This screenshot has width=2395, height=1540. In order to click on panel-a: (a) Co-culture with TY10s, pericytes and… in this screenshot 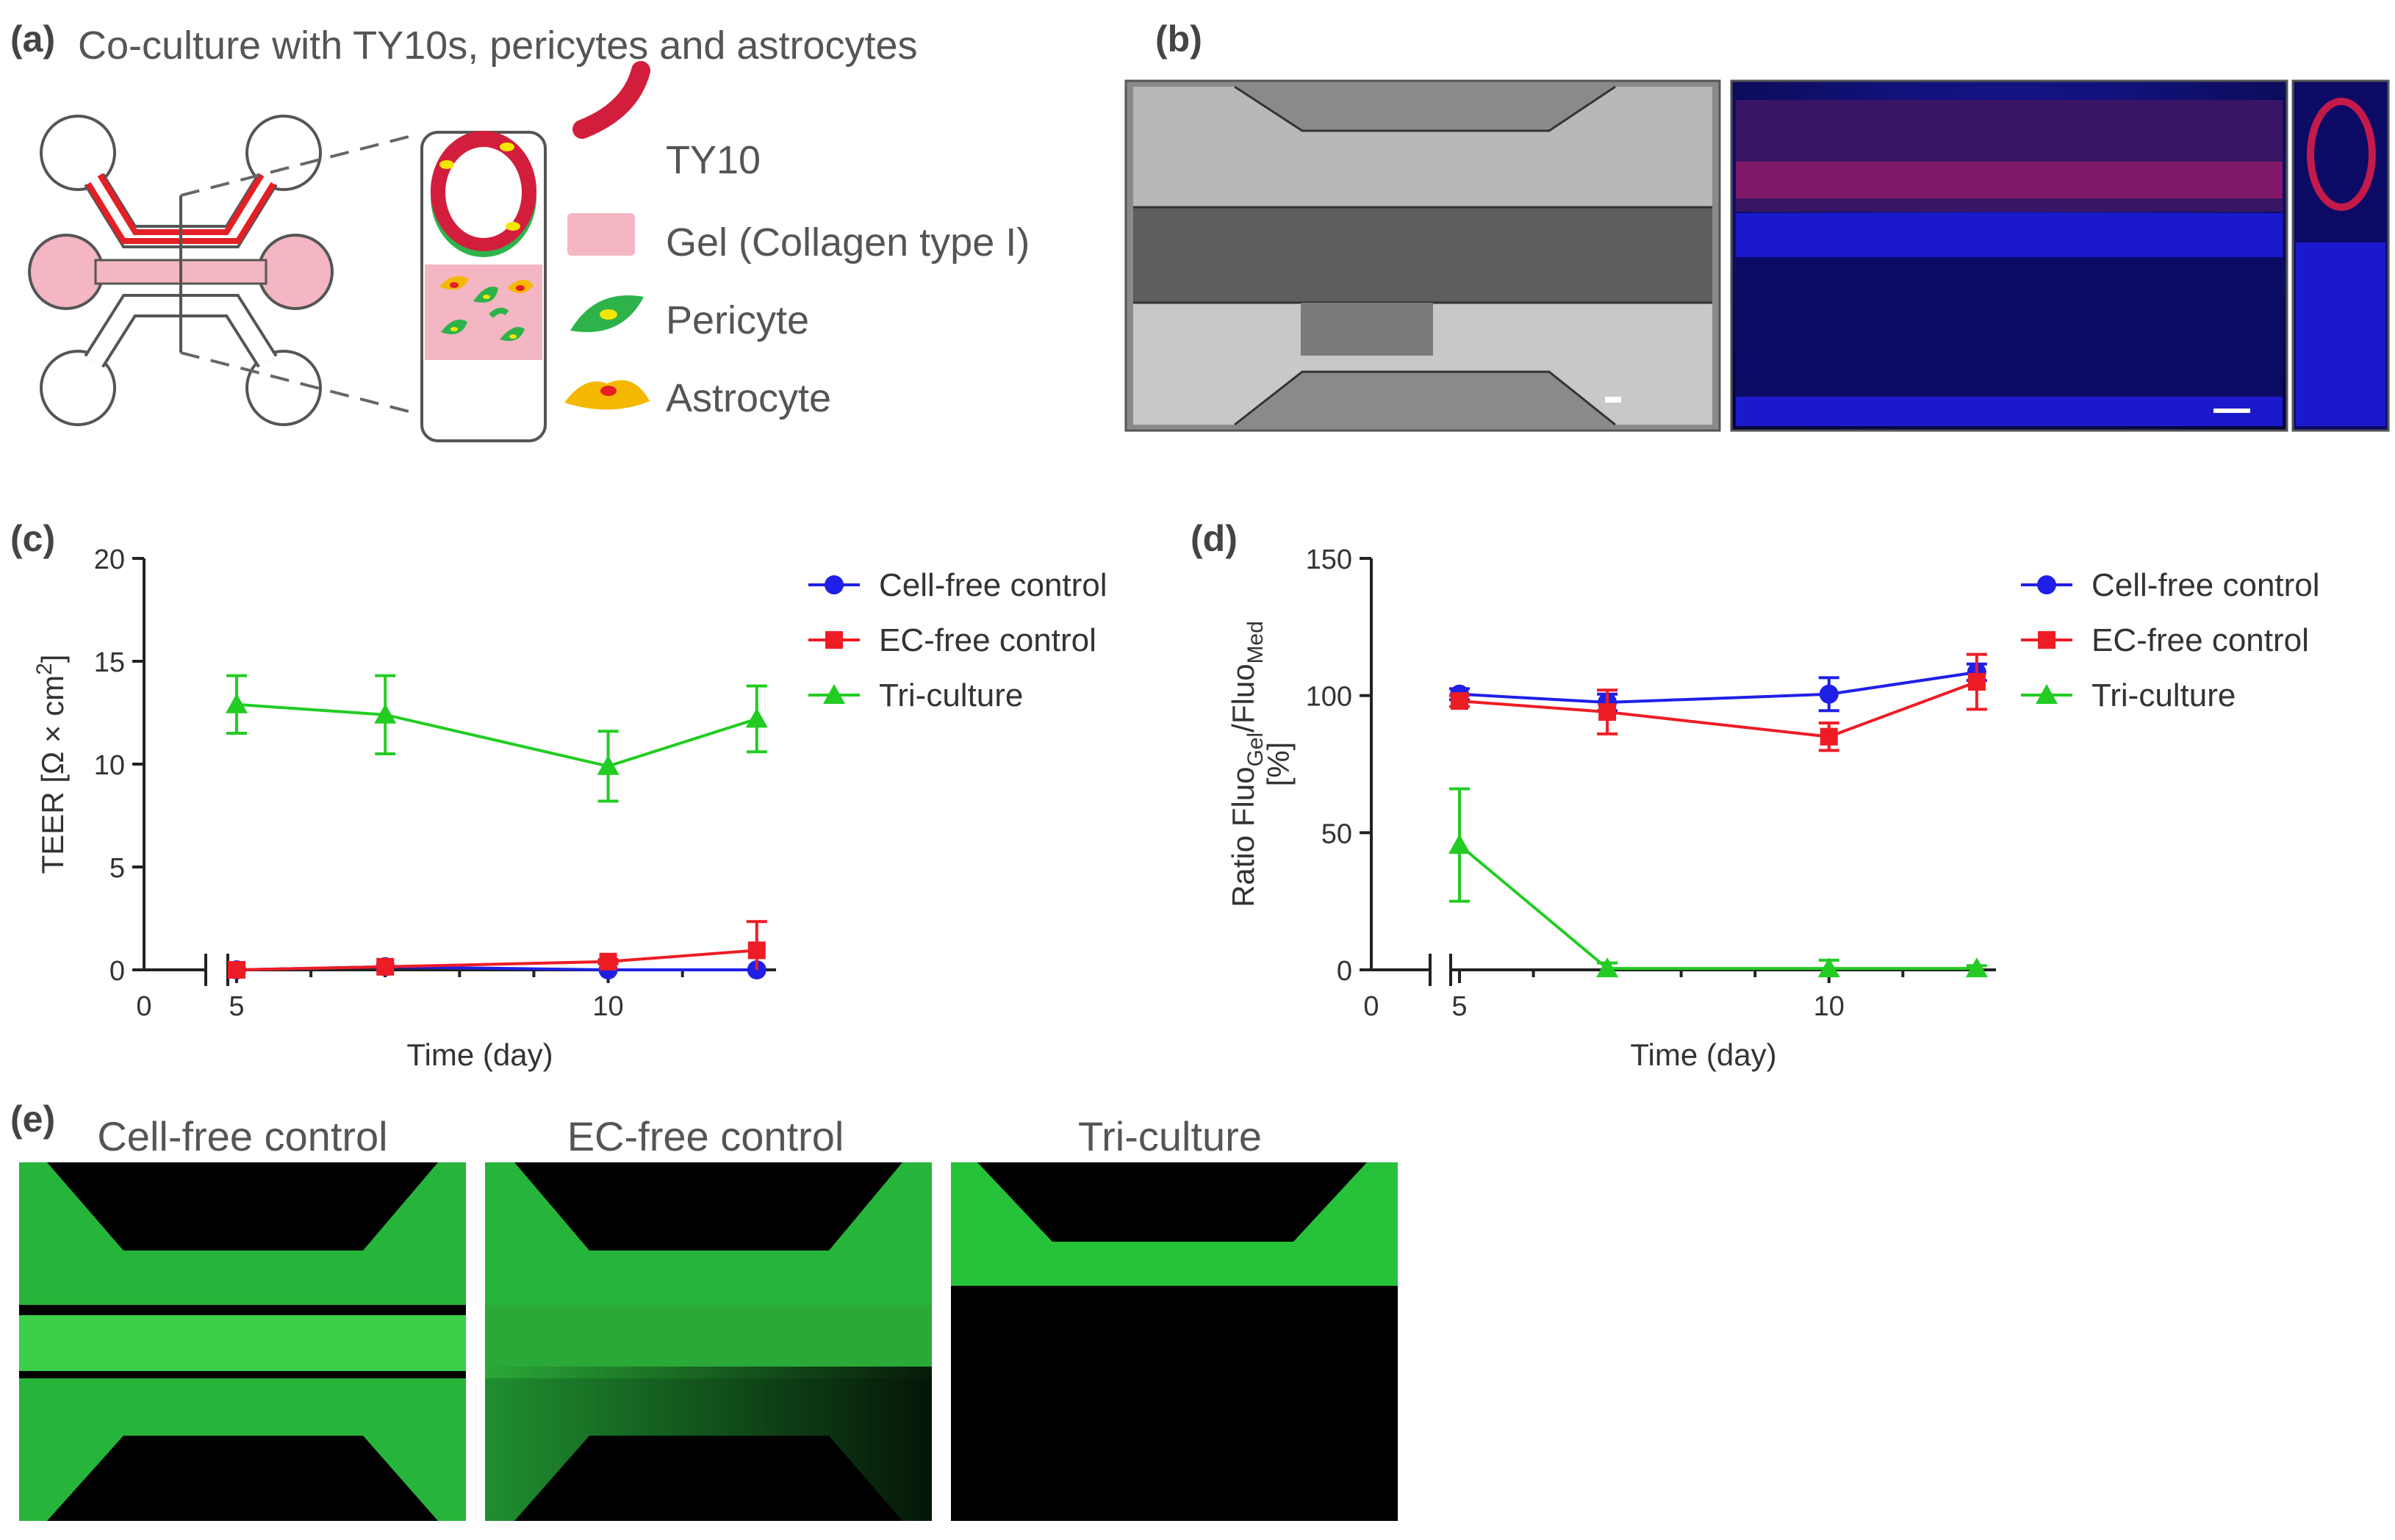, I will do `click(520, 230)`.